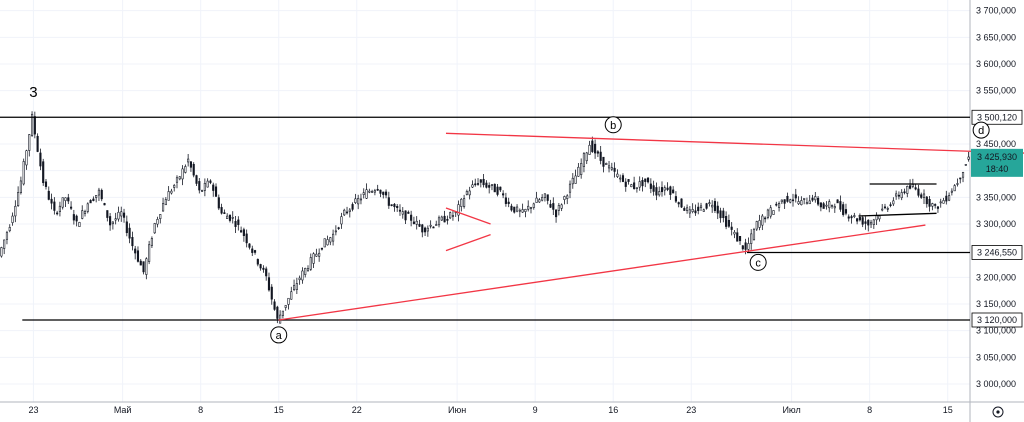 The height and width of the screenshot is (422, 1024). I want to click on price-axis-label: 3 000,000, so click(996, 384).